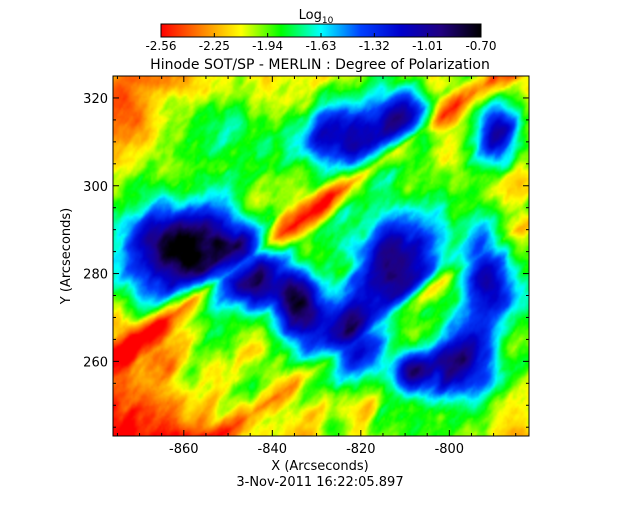 The height and width of the screenshot is (512, 640). I want to click on y-tick-label: 260, so click(95, 362).